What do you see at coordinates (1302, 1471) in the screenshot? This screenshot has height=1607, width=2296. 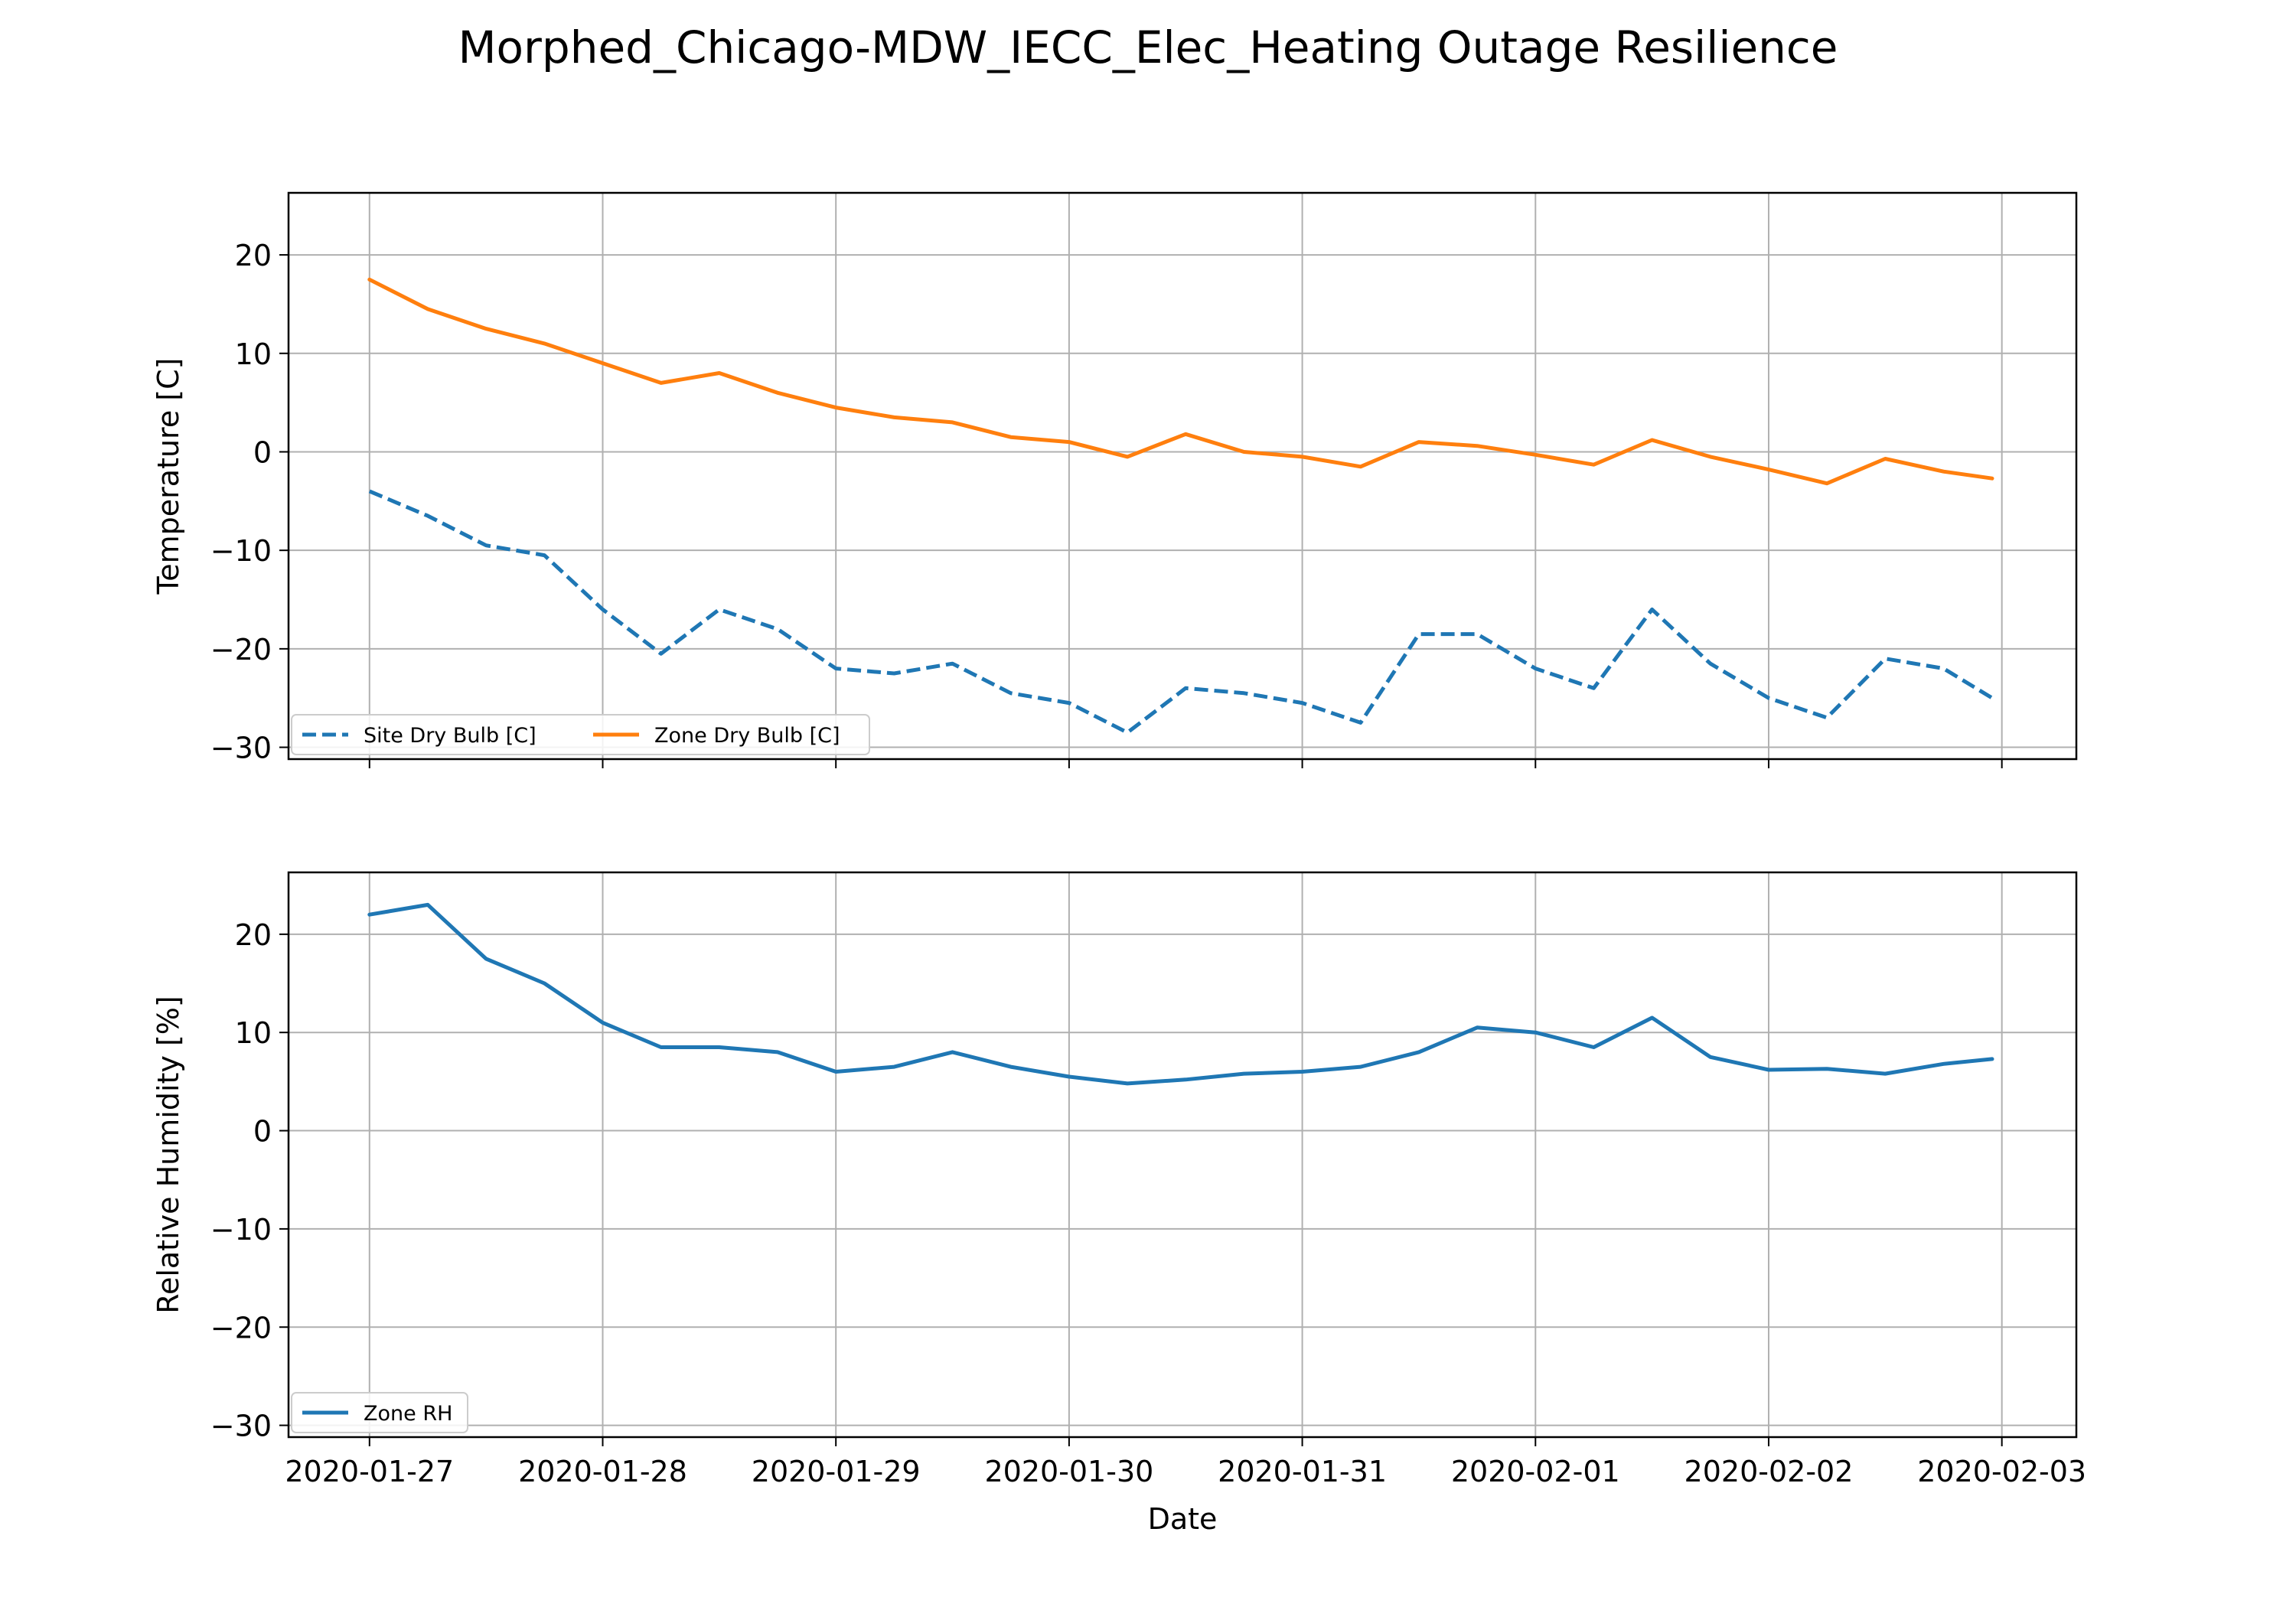 I see `x-tick-label: 2020-01-31` at bounding box center [1302, 1471].